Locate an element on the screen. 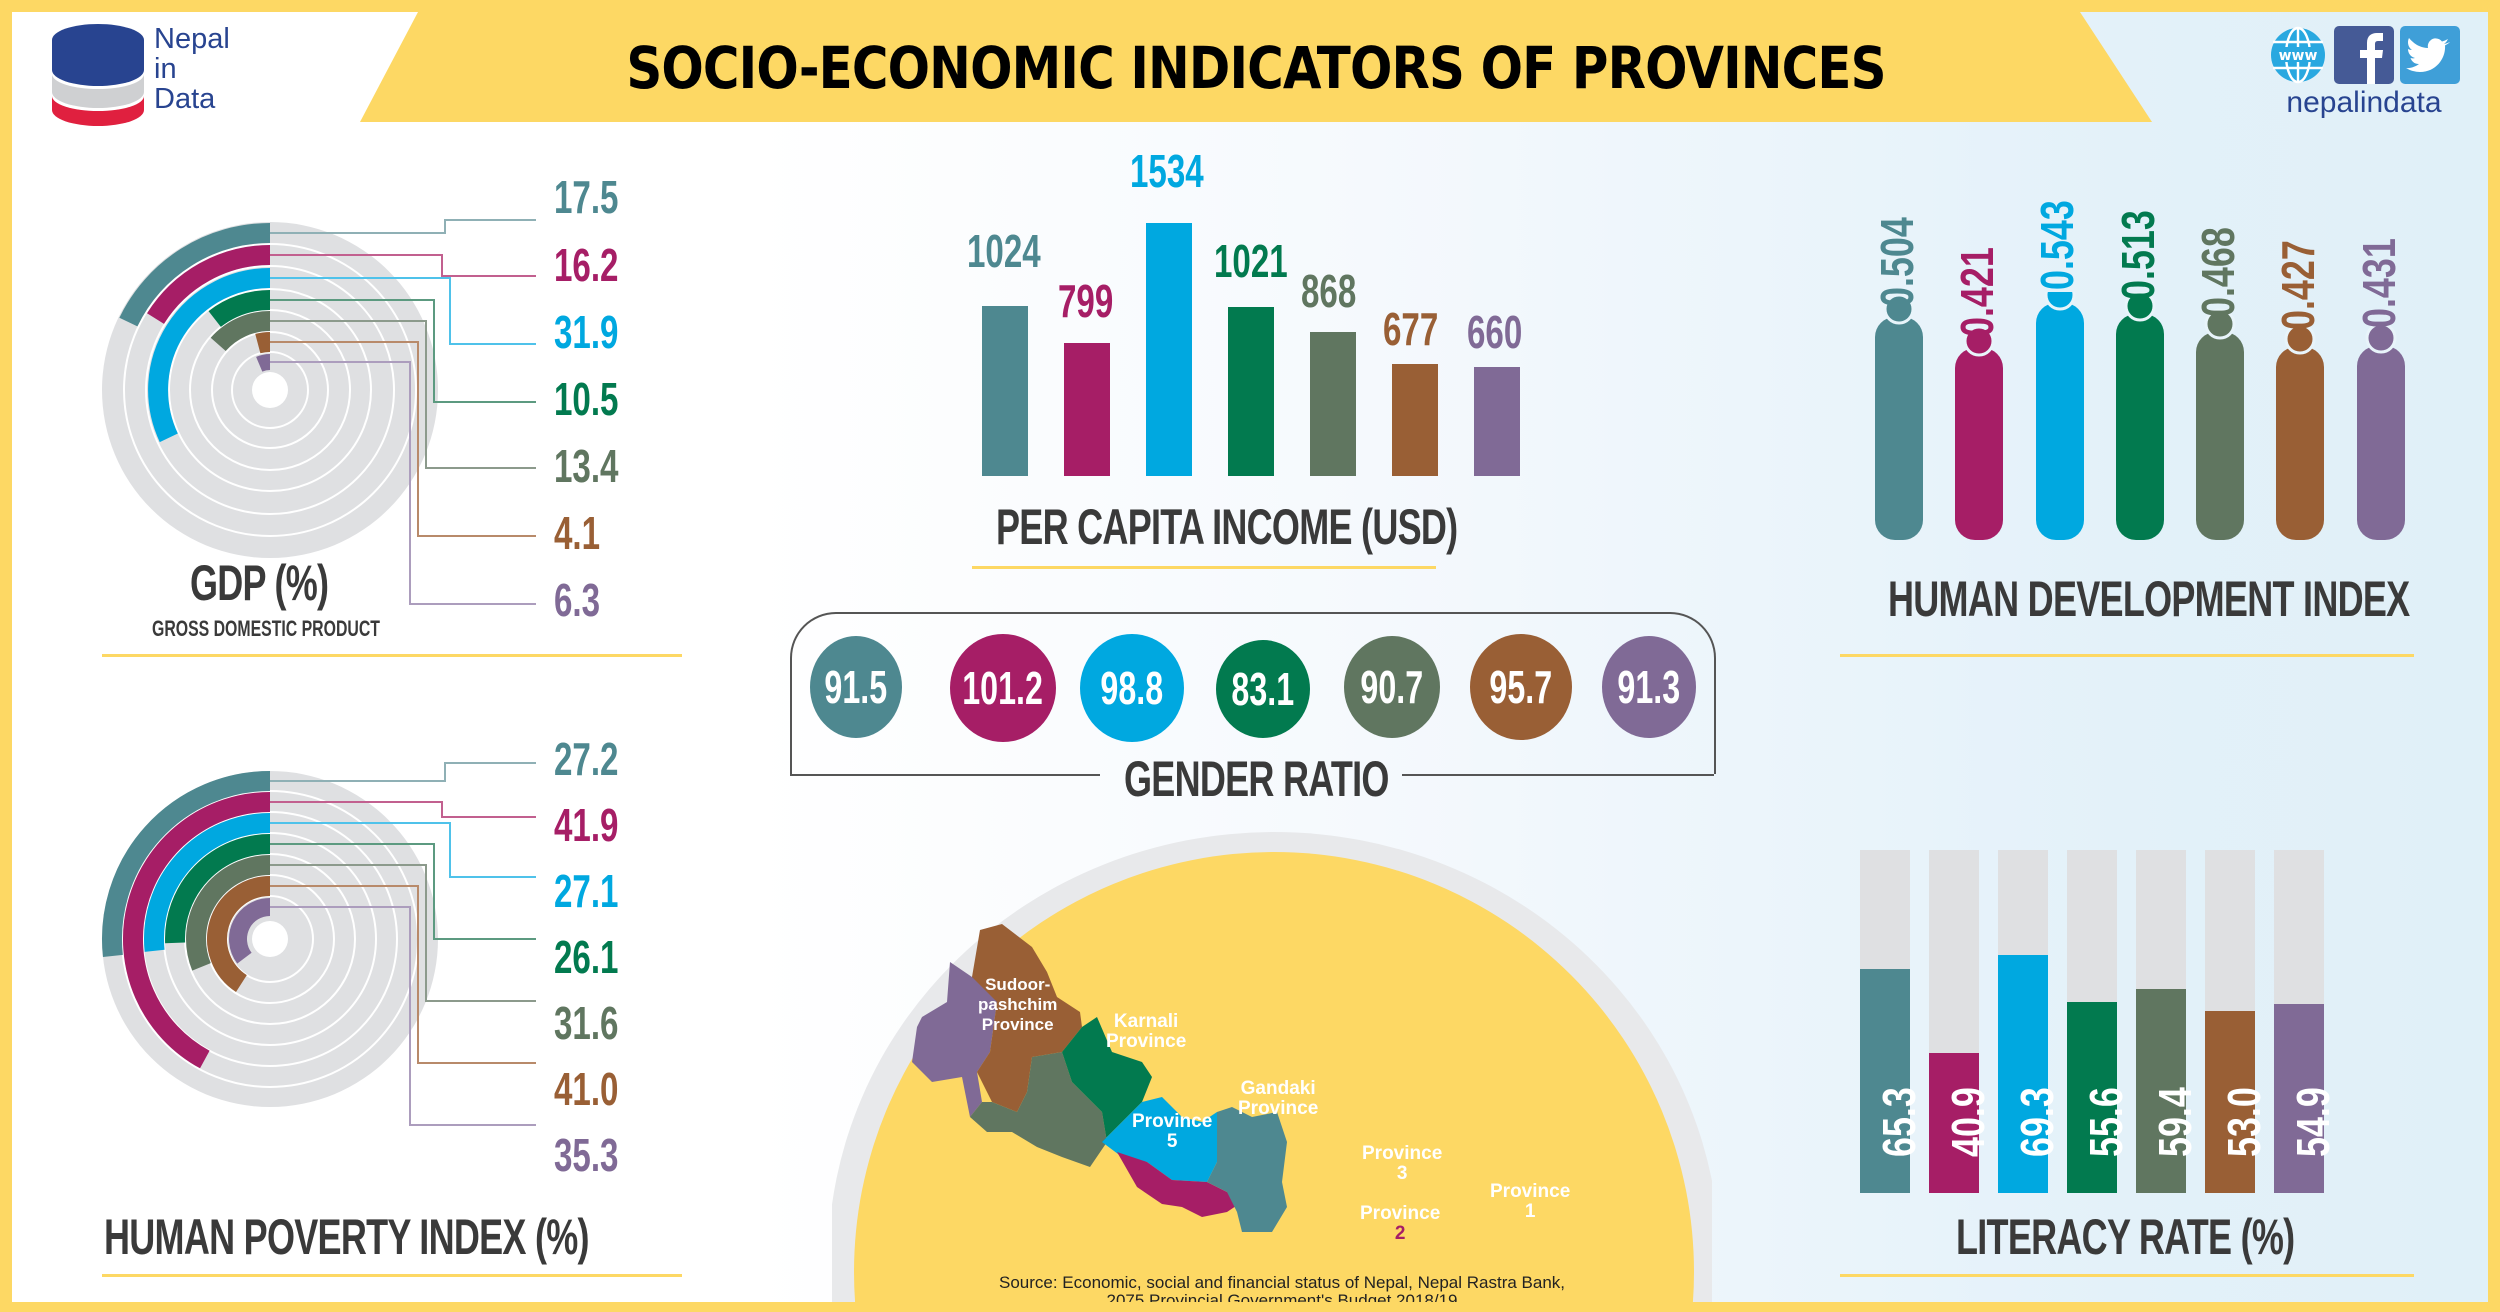 This screenshot has height=1312, width=2500. literacy-bar-sudoorpashchim is located at coordinates (2299, 1098).